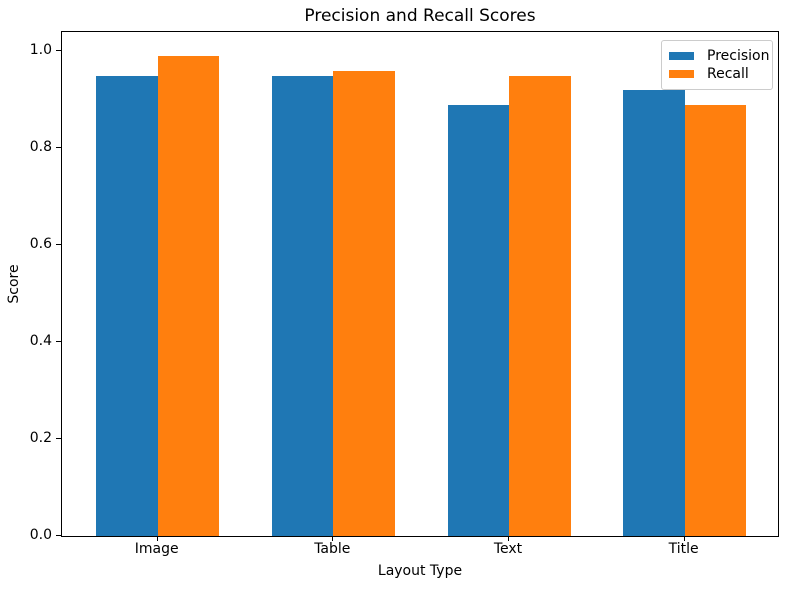 This screenshot has height=590, width=790. What do you see at coordinates (478, 320) in the screenshot?
I see `bar-precision-text` at bounding box center [478, 320].